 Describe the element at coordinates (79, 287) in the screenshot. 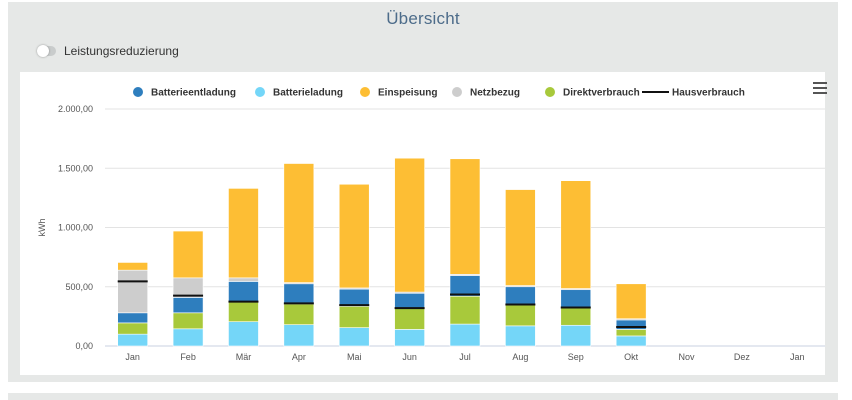

I see `y-tick-label: 500,00` at that location.